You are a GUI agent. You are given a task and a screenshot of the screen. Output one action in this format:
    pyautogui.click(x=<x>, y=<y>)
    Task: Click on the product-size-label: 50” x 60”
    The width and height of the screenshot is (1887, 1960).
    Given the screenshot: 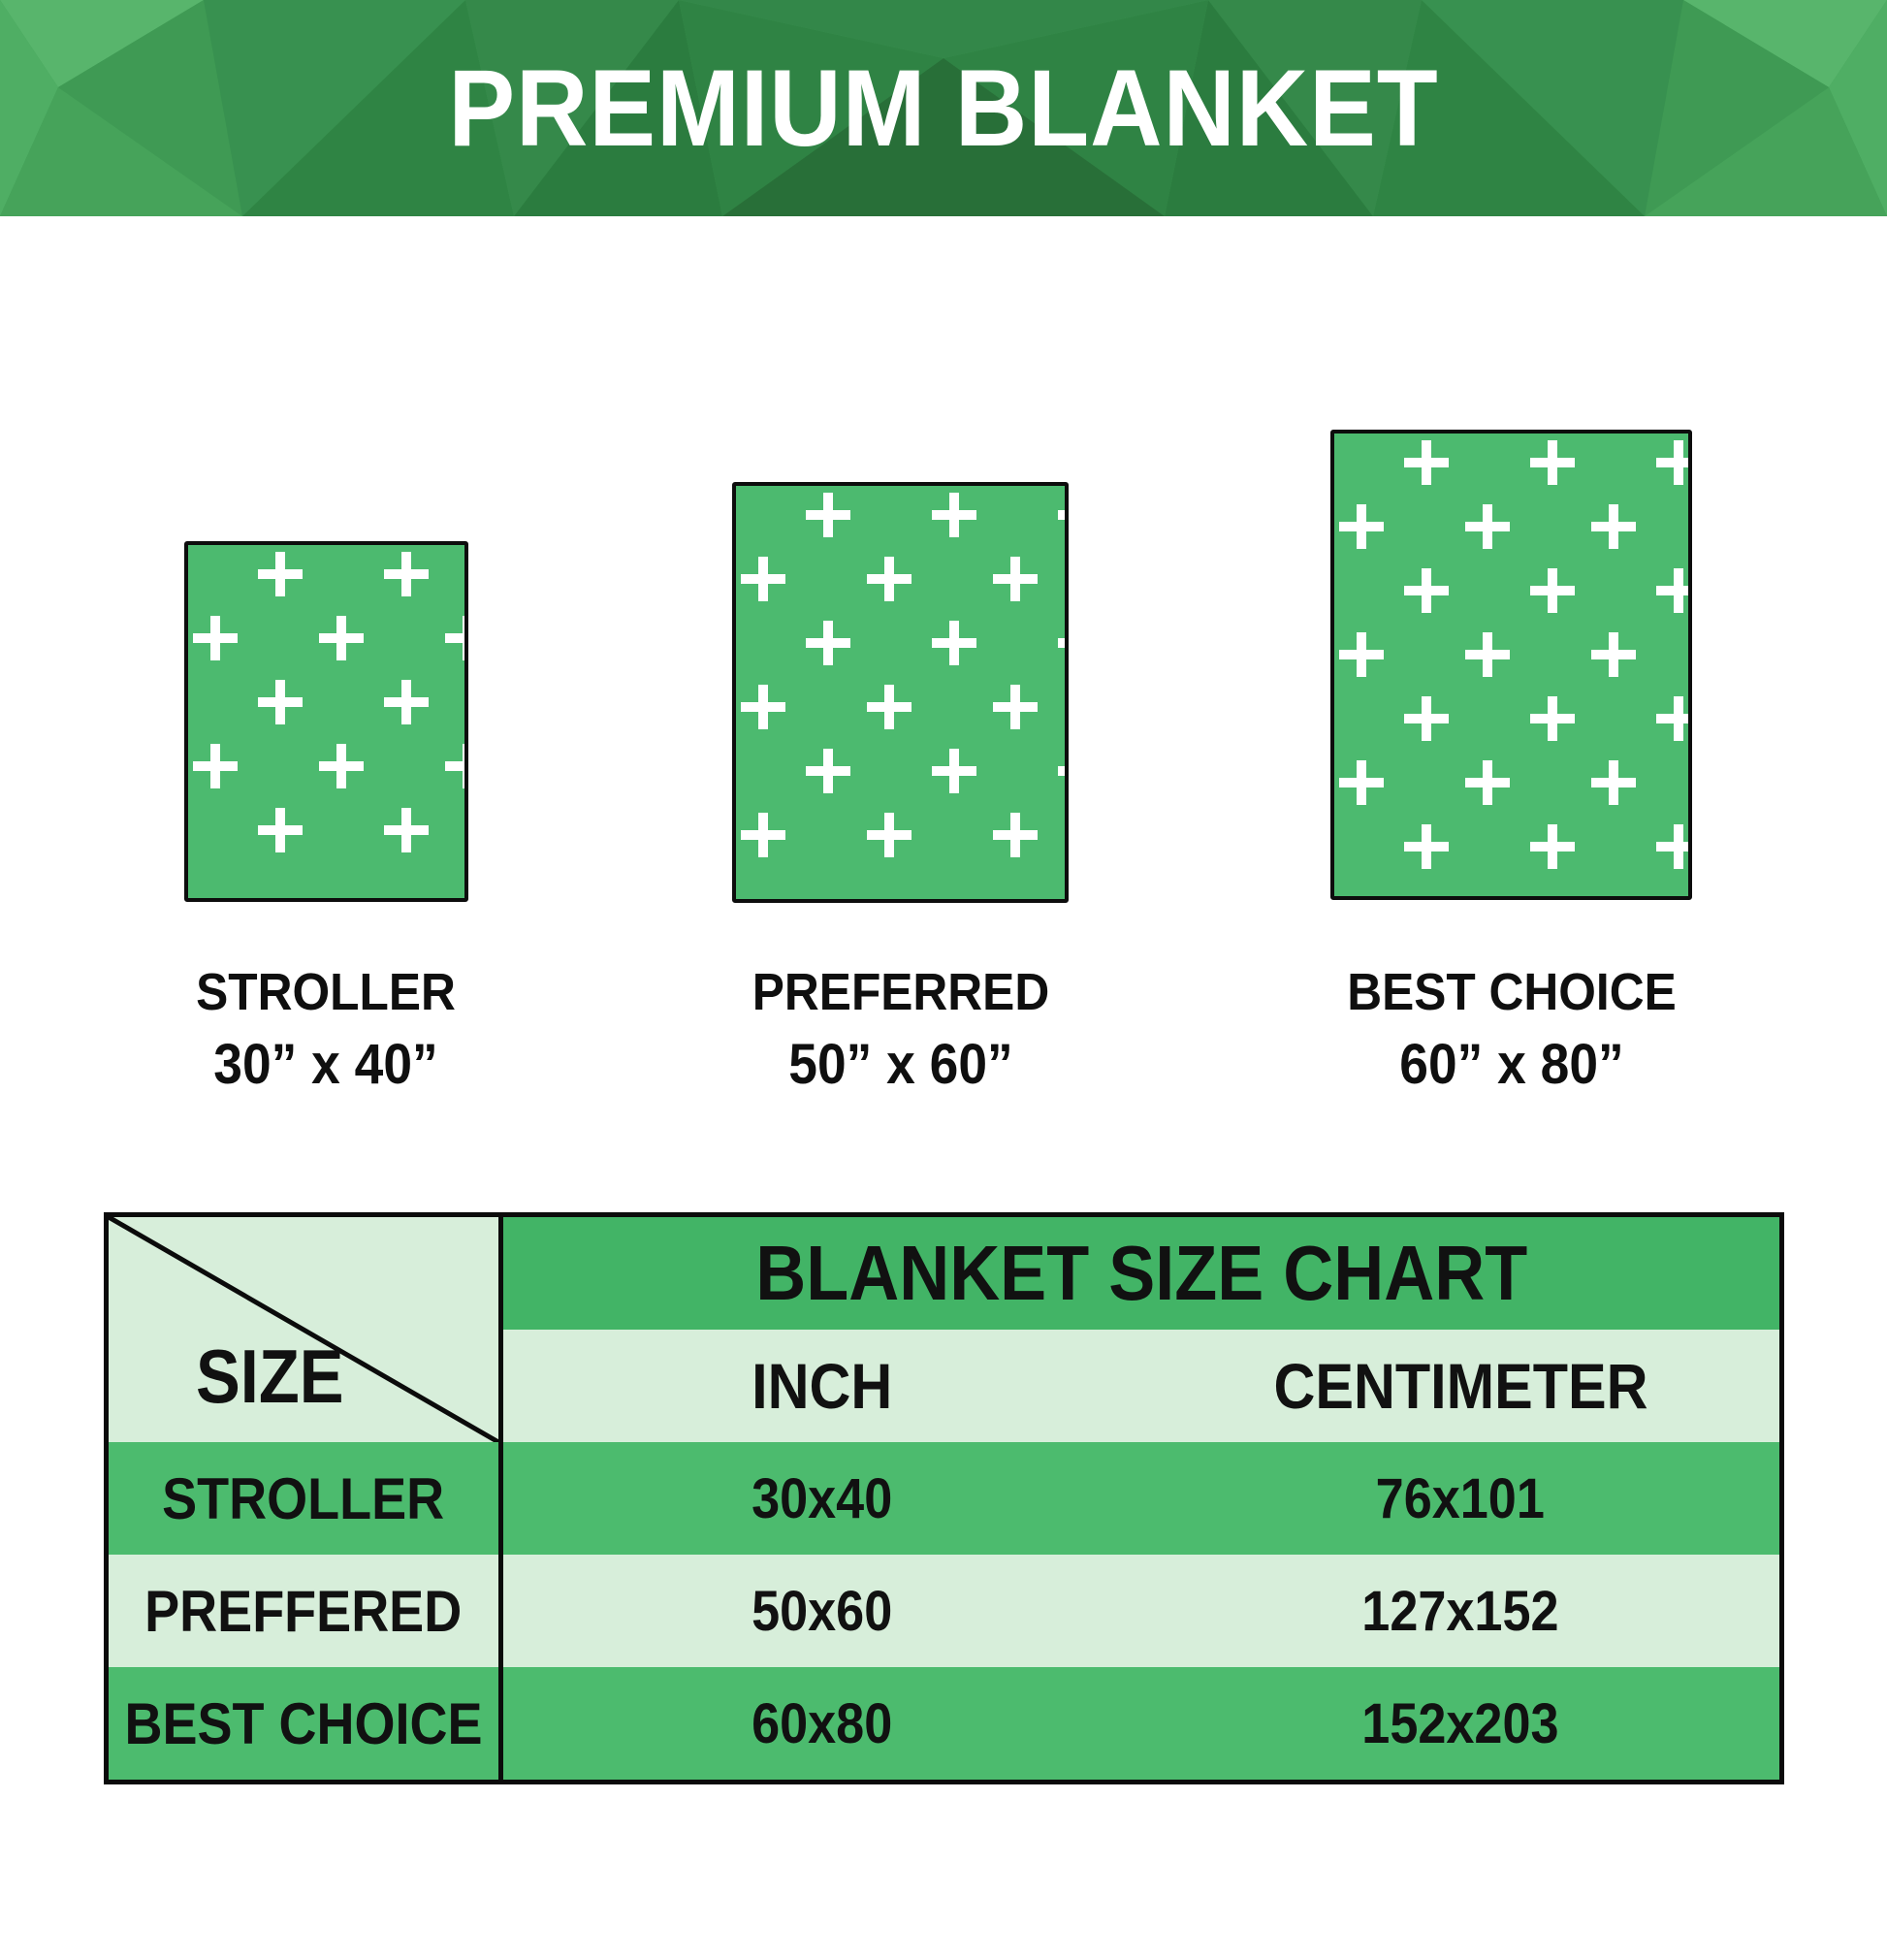 What is the action you would take?
    pyautogui.click(x=900, y=1064)
    